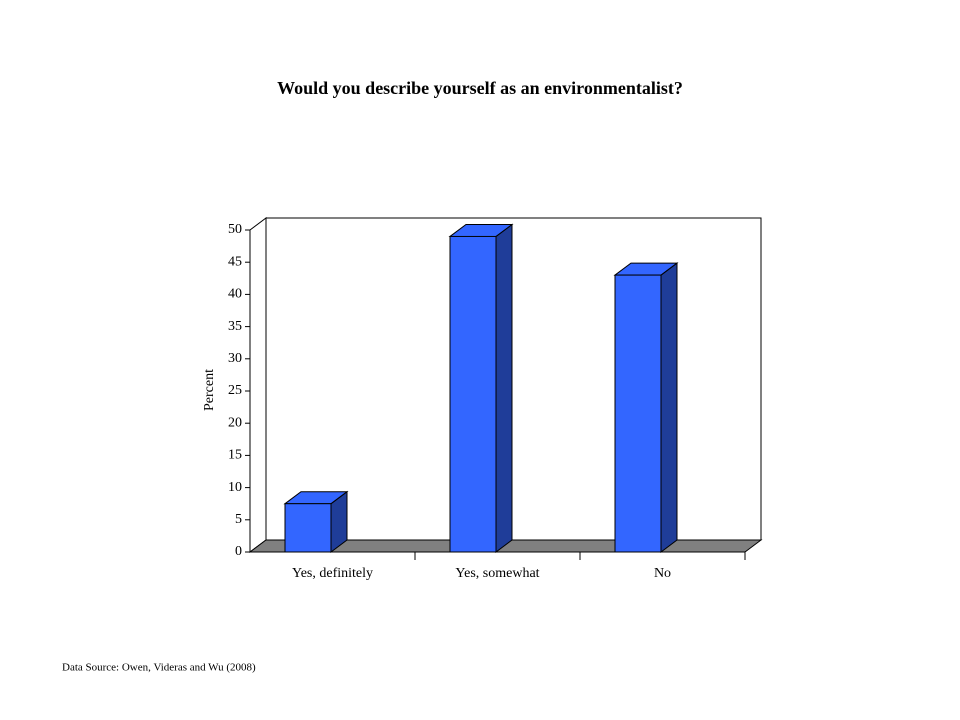  Describe the element at coordinates (235, 229) in the screenshot. I see `y-tick-label: 50` at that location.